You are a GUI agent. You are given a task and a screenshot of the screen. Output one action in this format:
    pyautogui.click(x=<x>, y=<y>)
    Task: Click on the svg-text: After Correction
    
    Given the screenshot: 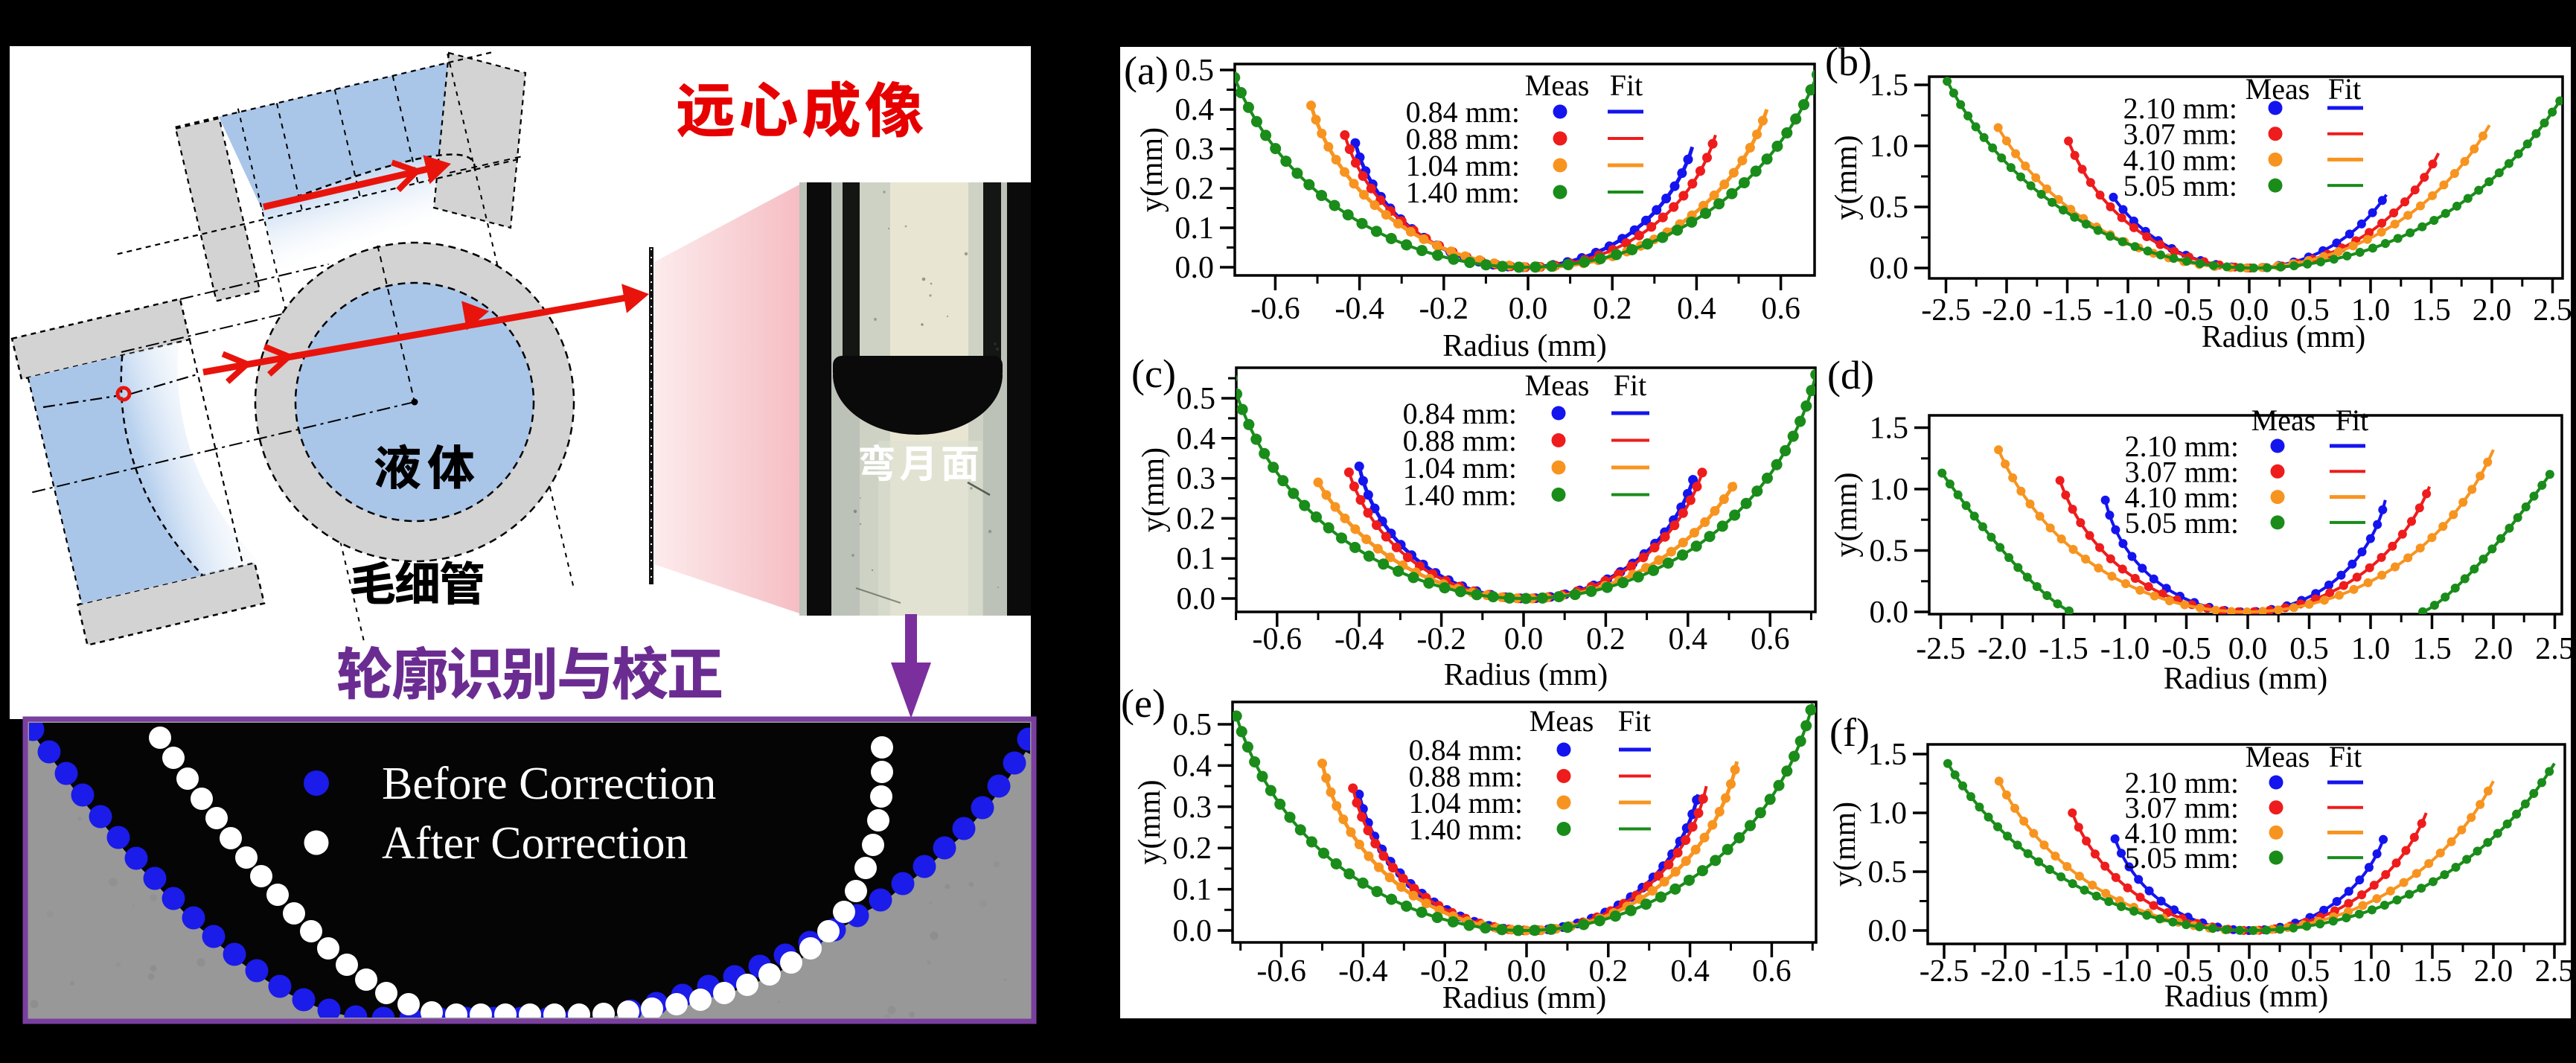 What is the action you would take?
    pyautogui.click(x=535, y=843)
    